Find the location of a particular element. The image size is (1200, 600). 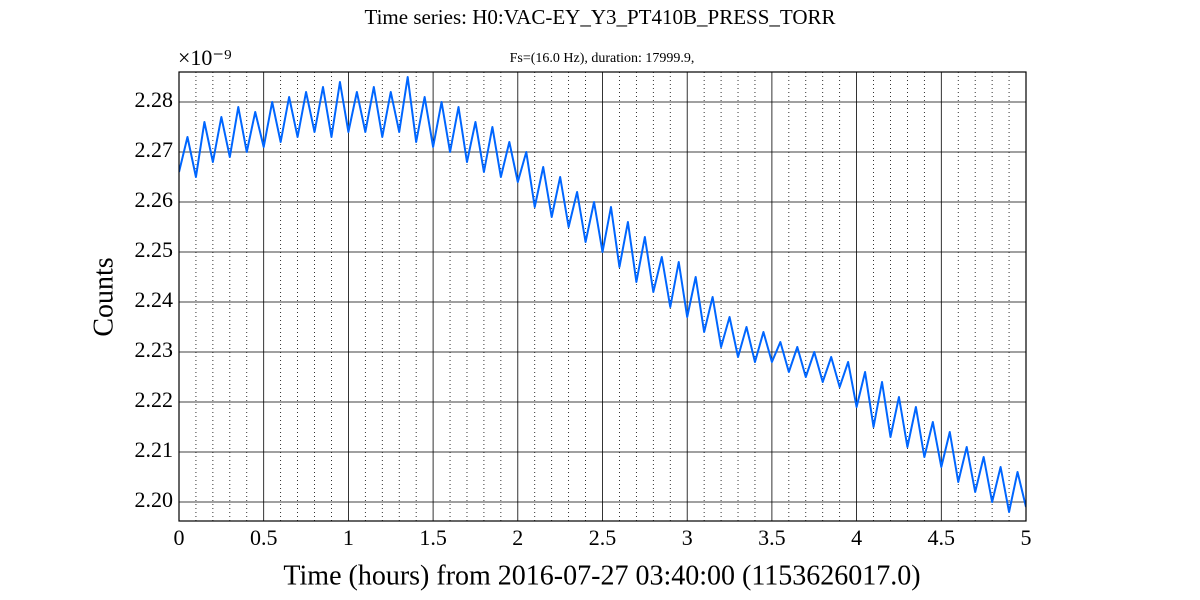

x-tick-label: 0 is located at coordinates (179, 537).